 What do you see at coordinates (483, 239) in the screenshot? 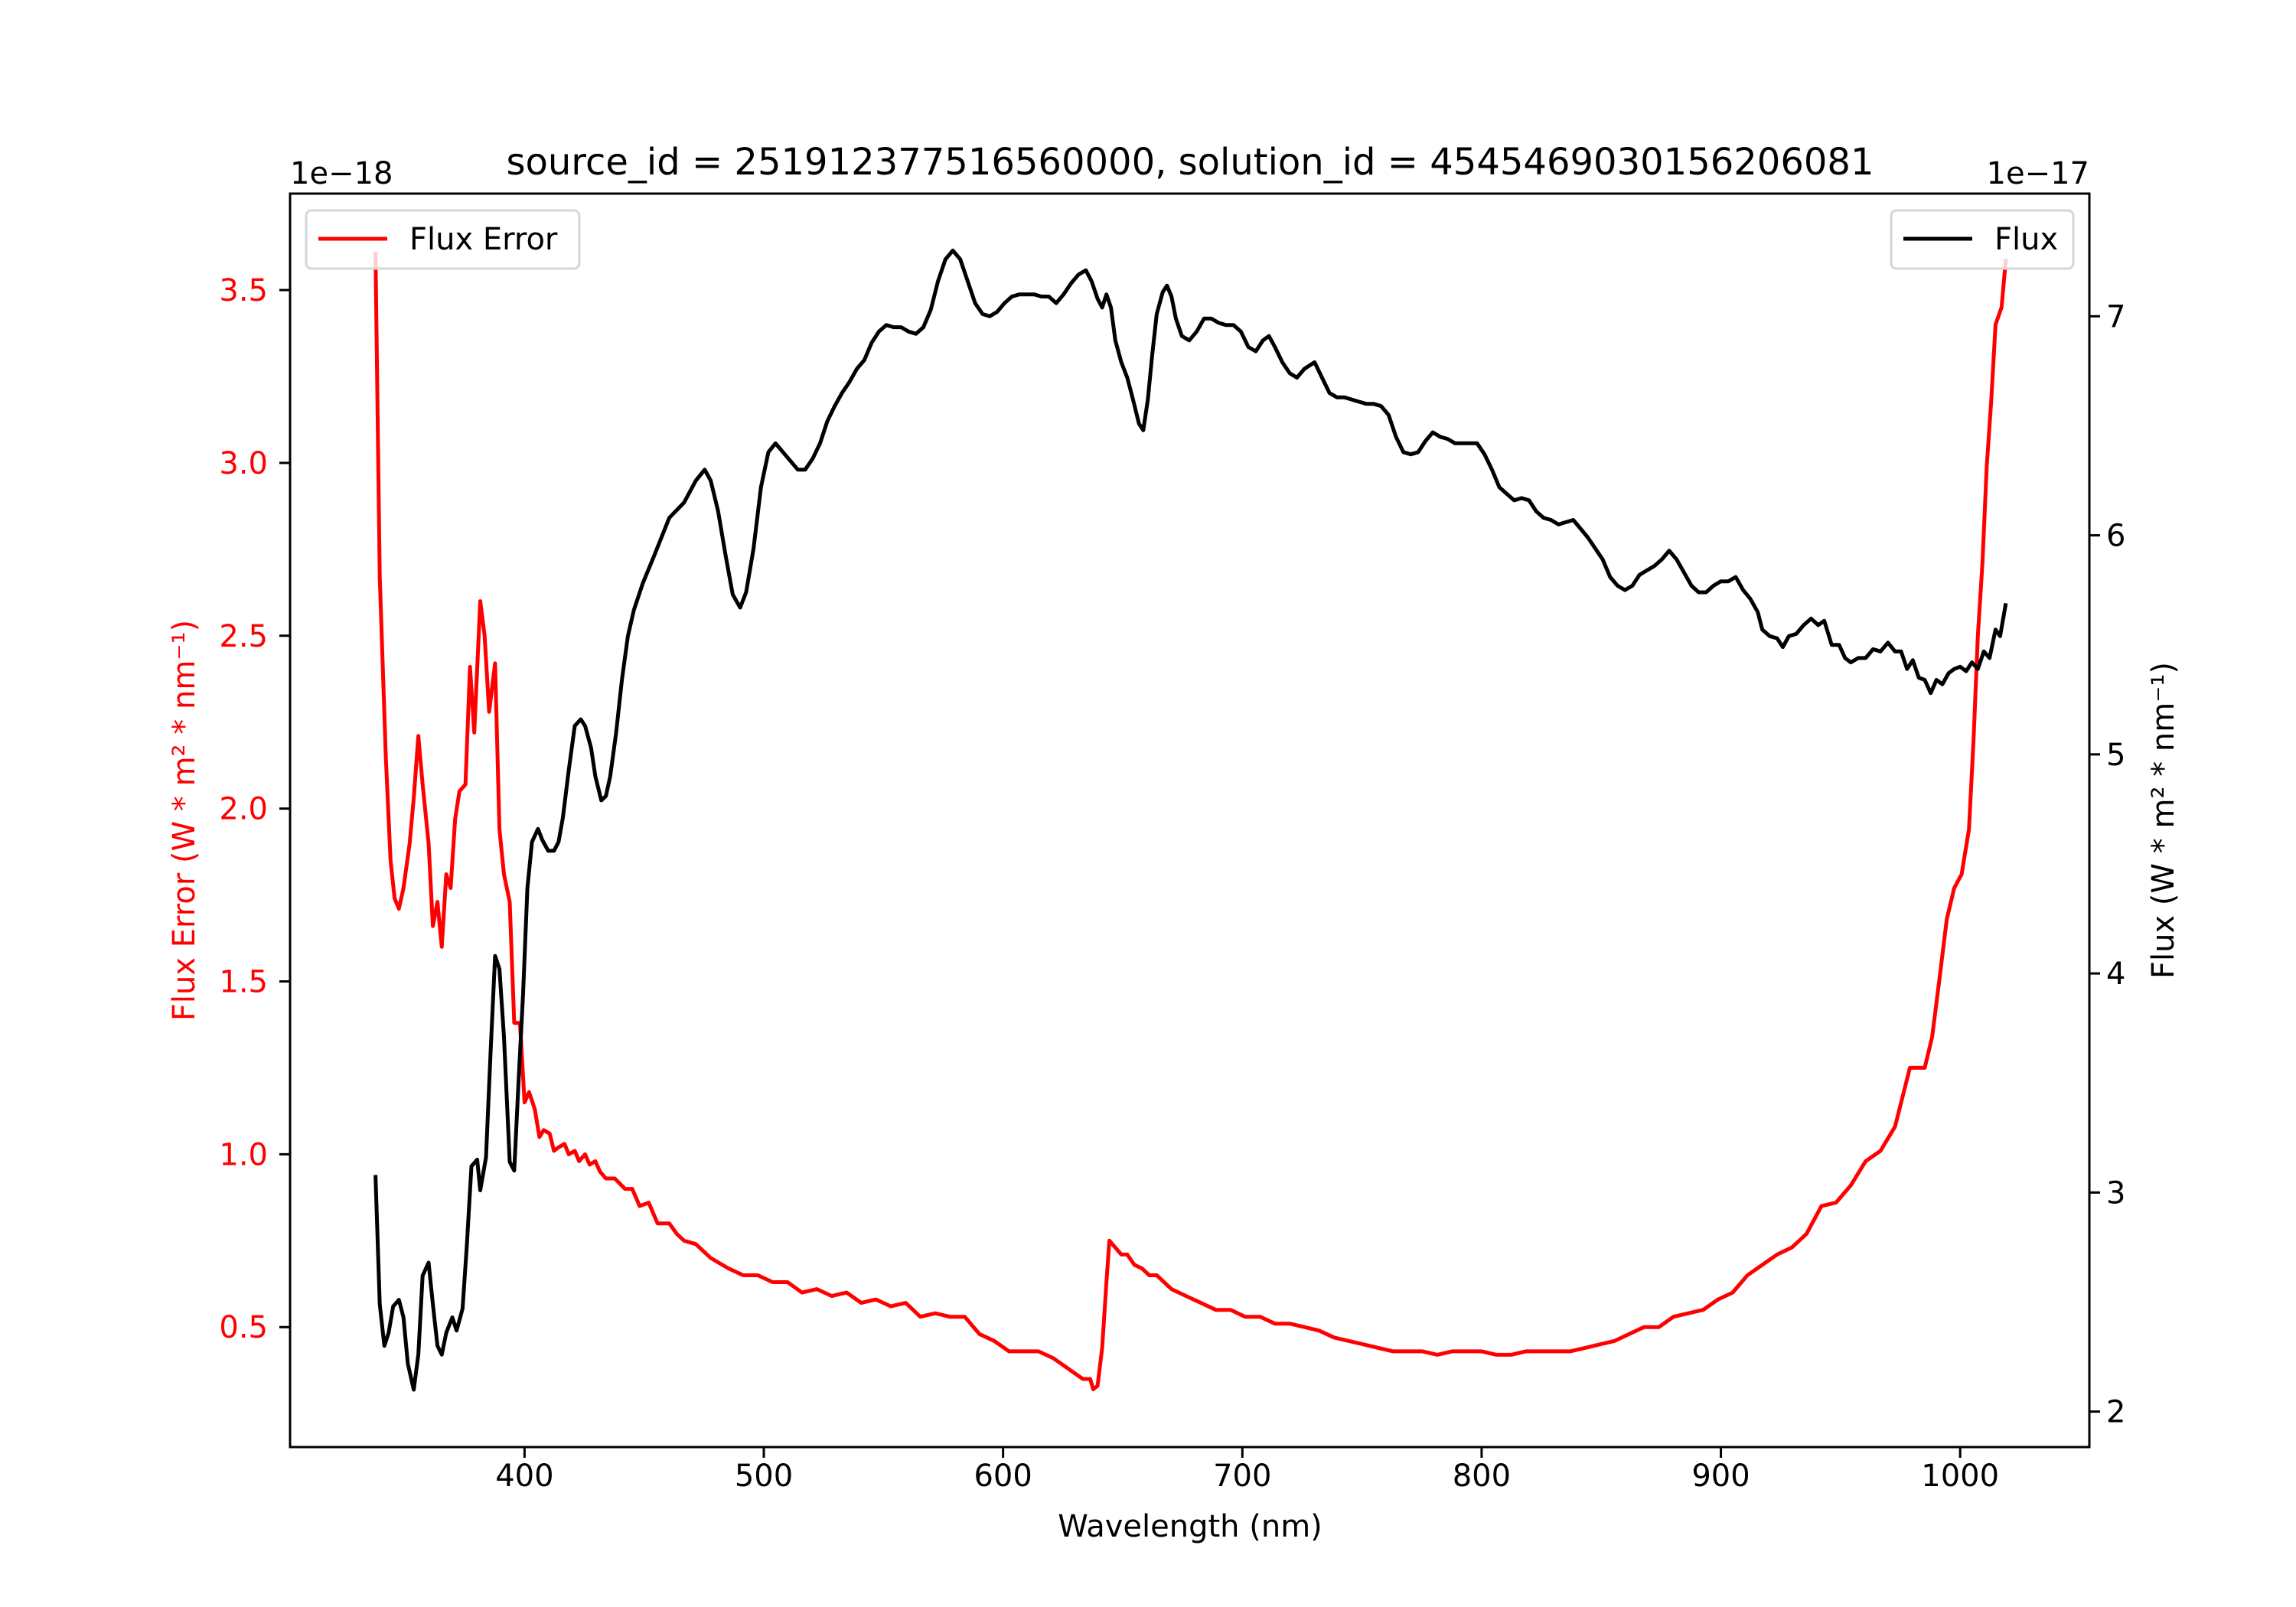
I see `legend-label-flux-error: Flux Error` at bounding box center [483, 239].